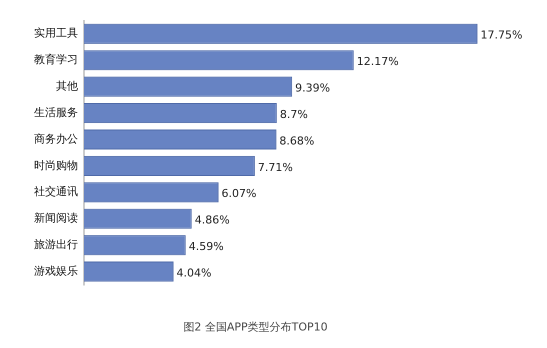 Image resolution: width=547 pixels, height=348 pixels. I want to click on data-label: 17.75%, so click(501, 35).